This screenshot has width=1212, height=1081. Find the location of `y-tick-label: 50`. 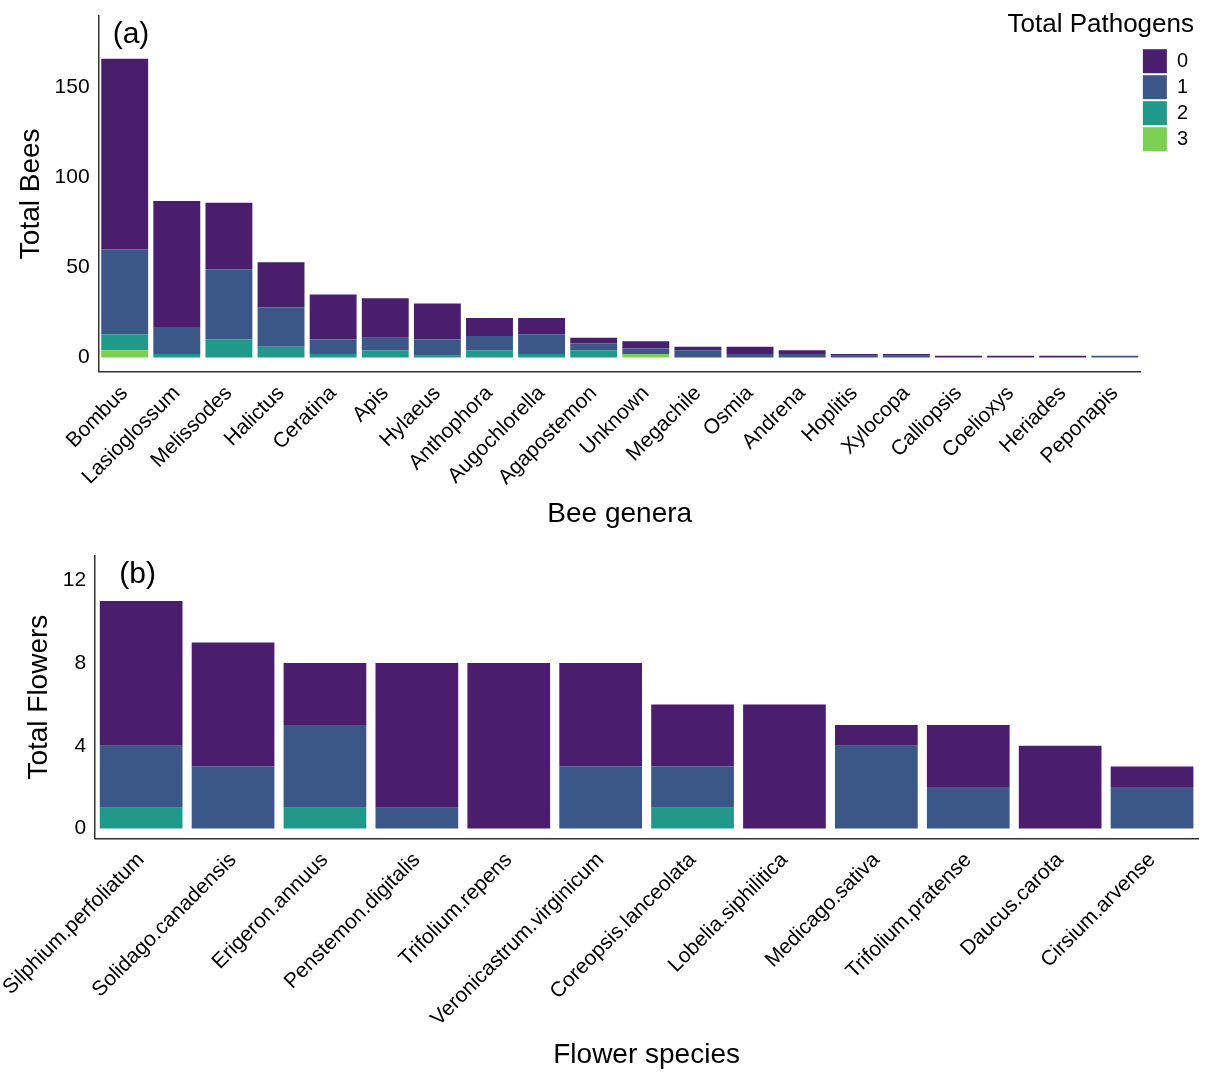

y-tick-label: 50 is located at coordinates (78, 266).